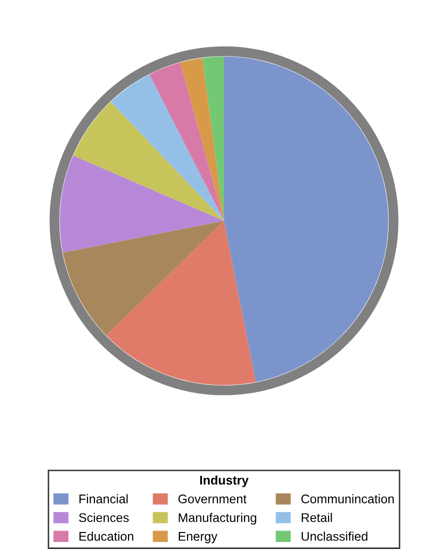  Describe the element at coordinates (198, 538) in the screenshot. I see `legend-label: Energy` at that location.